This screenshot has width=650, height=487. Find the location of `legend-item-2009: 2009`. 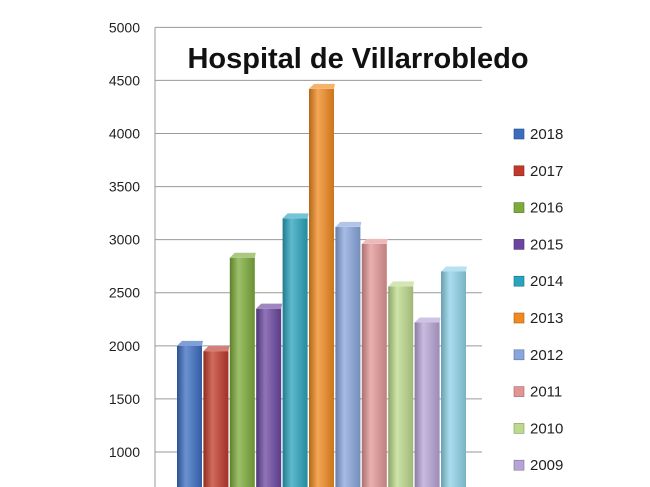

legend-item-2009: 2009 is located at coordinates (538, 465).